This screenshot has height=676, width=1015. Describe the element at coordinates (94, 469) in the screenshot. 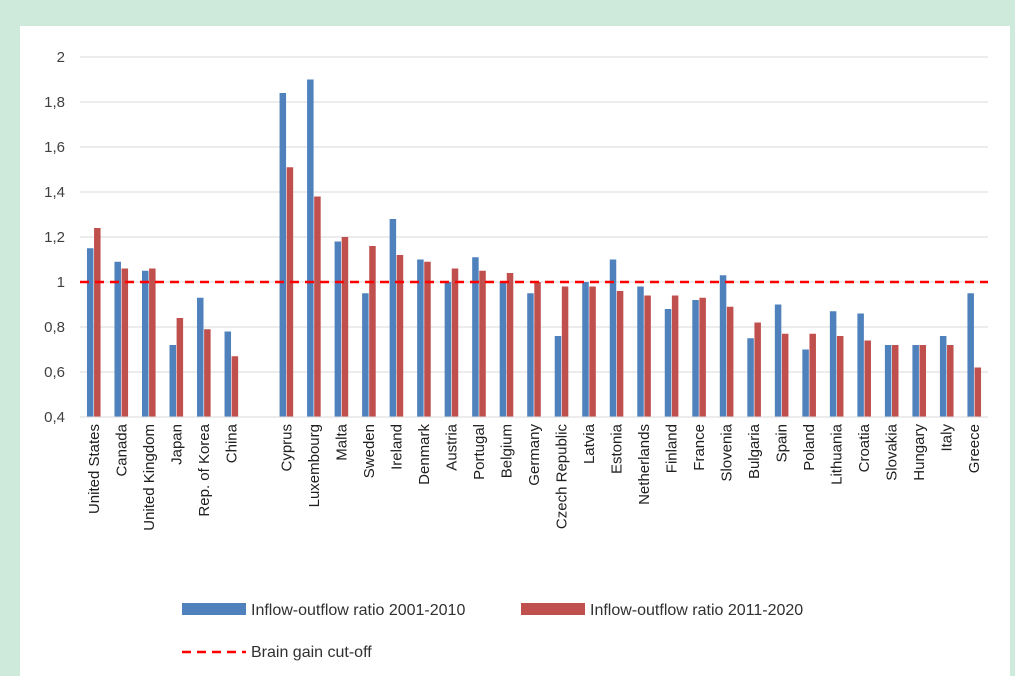

I see `x-category-label: United States` at that location.